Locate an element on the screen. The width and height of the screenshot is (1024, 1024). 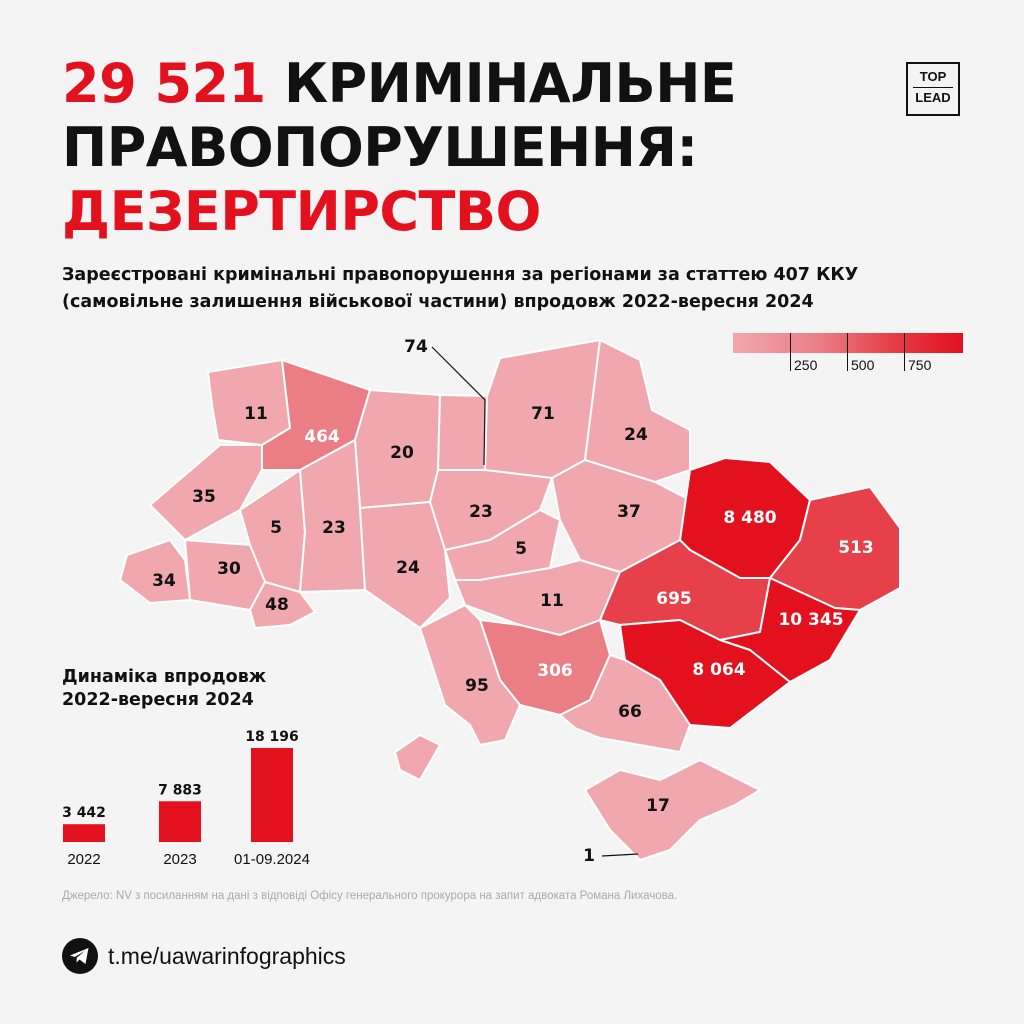
region-value-label: 30 is located at coordinates (229, 569).